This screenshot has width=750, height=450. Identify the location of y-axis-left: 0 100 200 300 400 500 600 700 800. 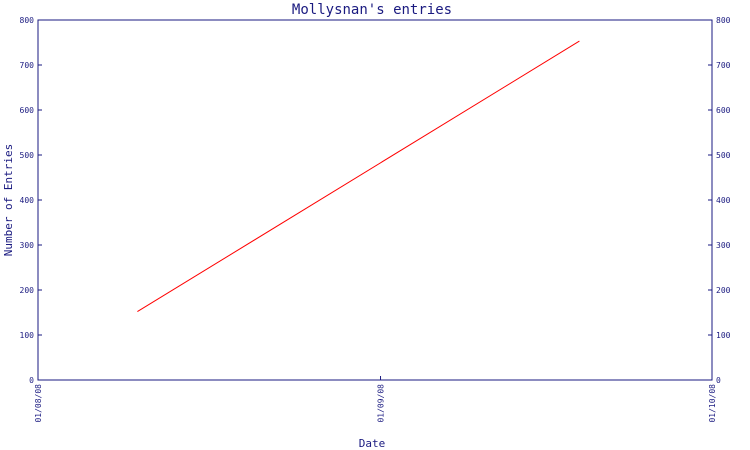
(31, 200).